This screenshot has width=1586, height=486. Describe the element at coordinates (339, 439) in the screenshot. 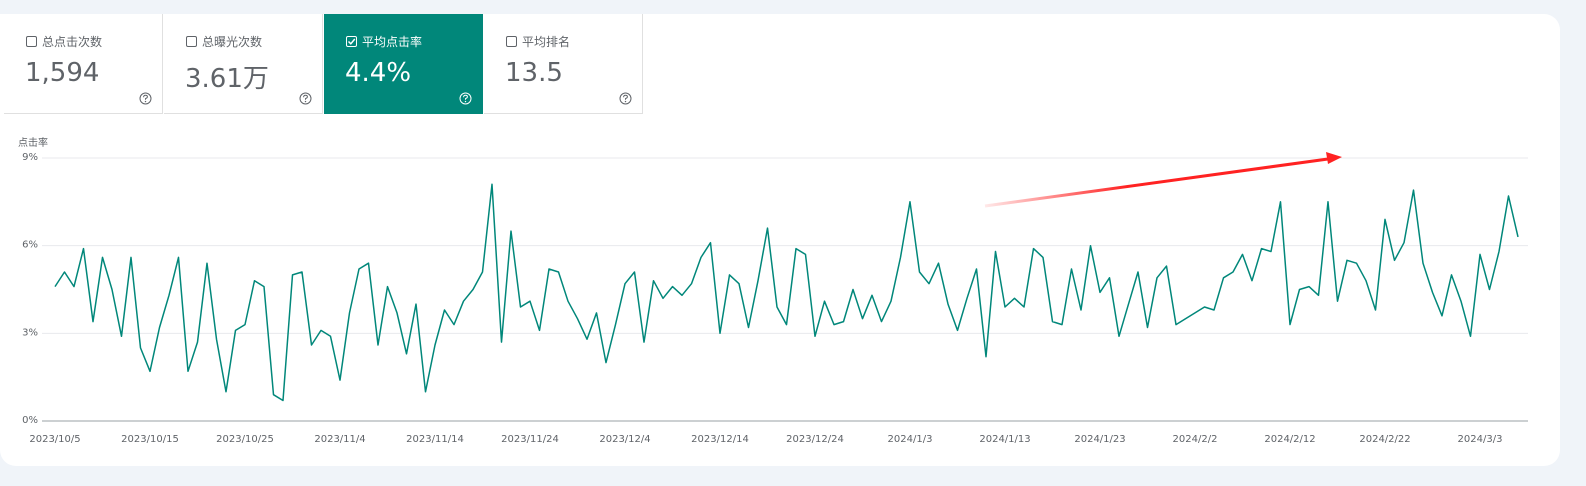

I see `x-tick-label: 2023/11/4` at that location.